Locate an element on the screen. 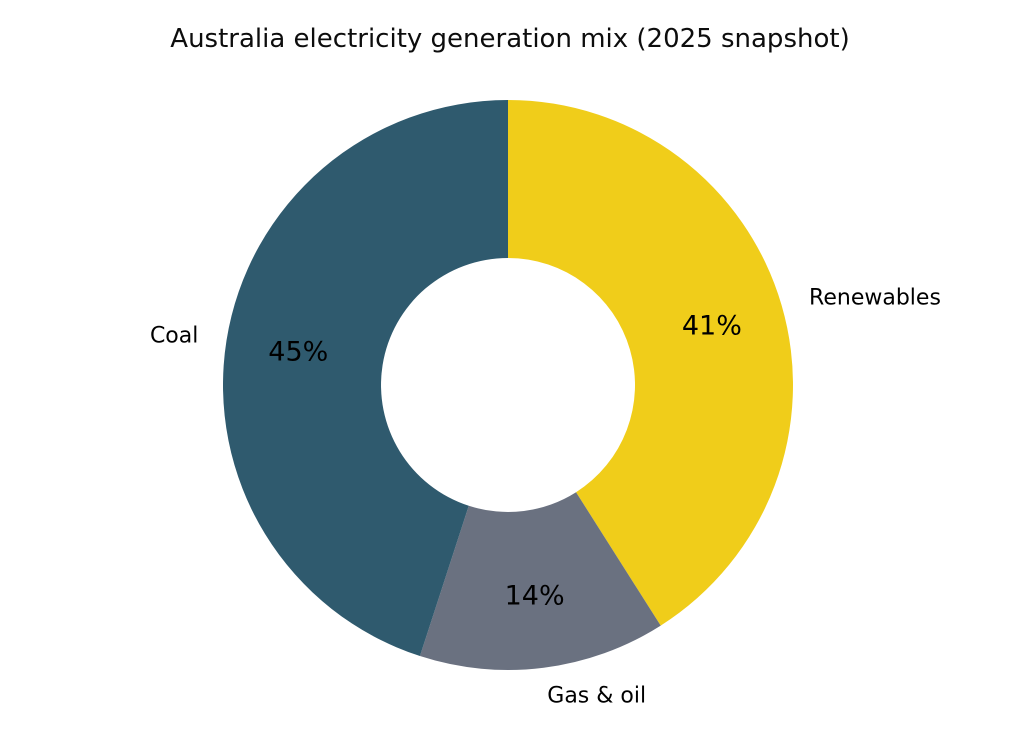 Image resolution: width=1024 pixels, height=735 pixels. percent-label-gas-oil: 14% is located at coordinates (534, 596).